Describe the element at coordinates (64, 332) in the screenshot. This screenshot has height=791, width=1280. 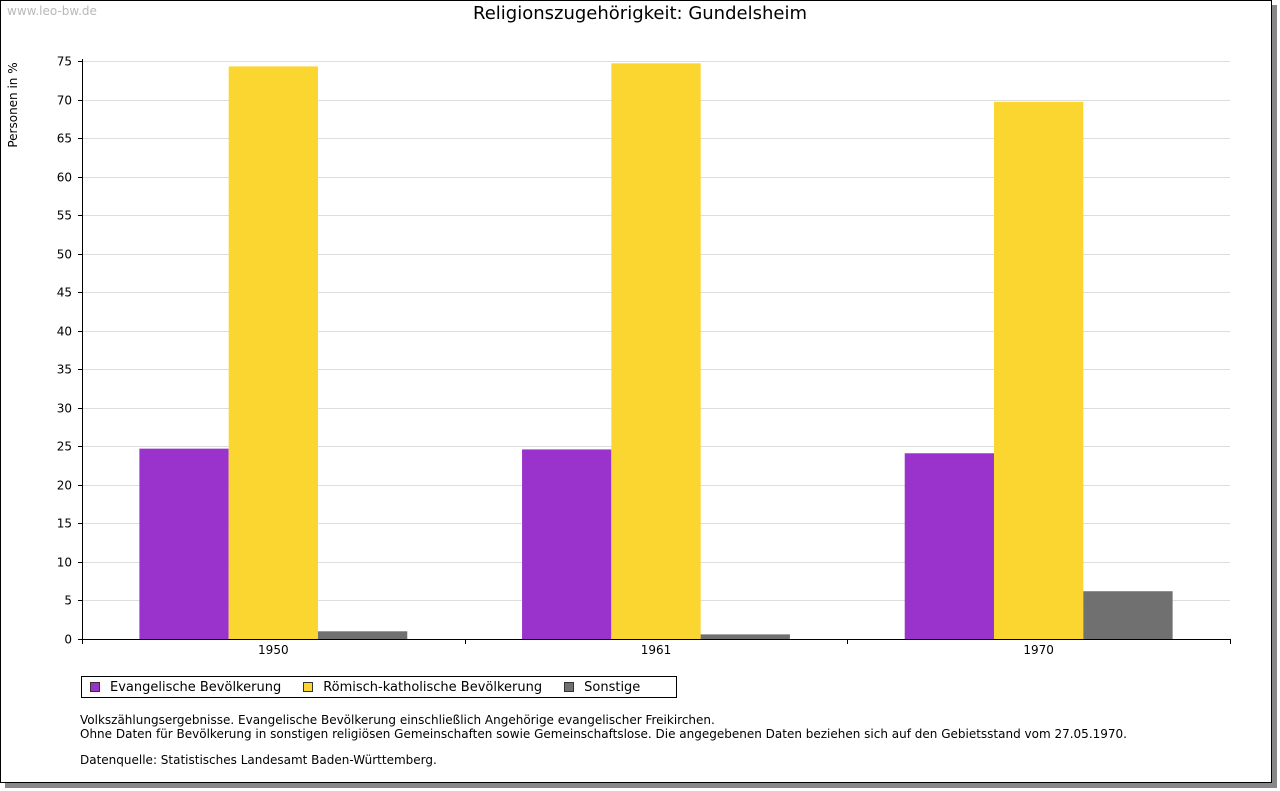
I see `y-tick-label: 40` at that location.